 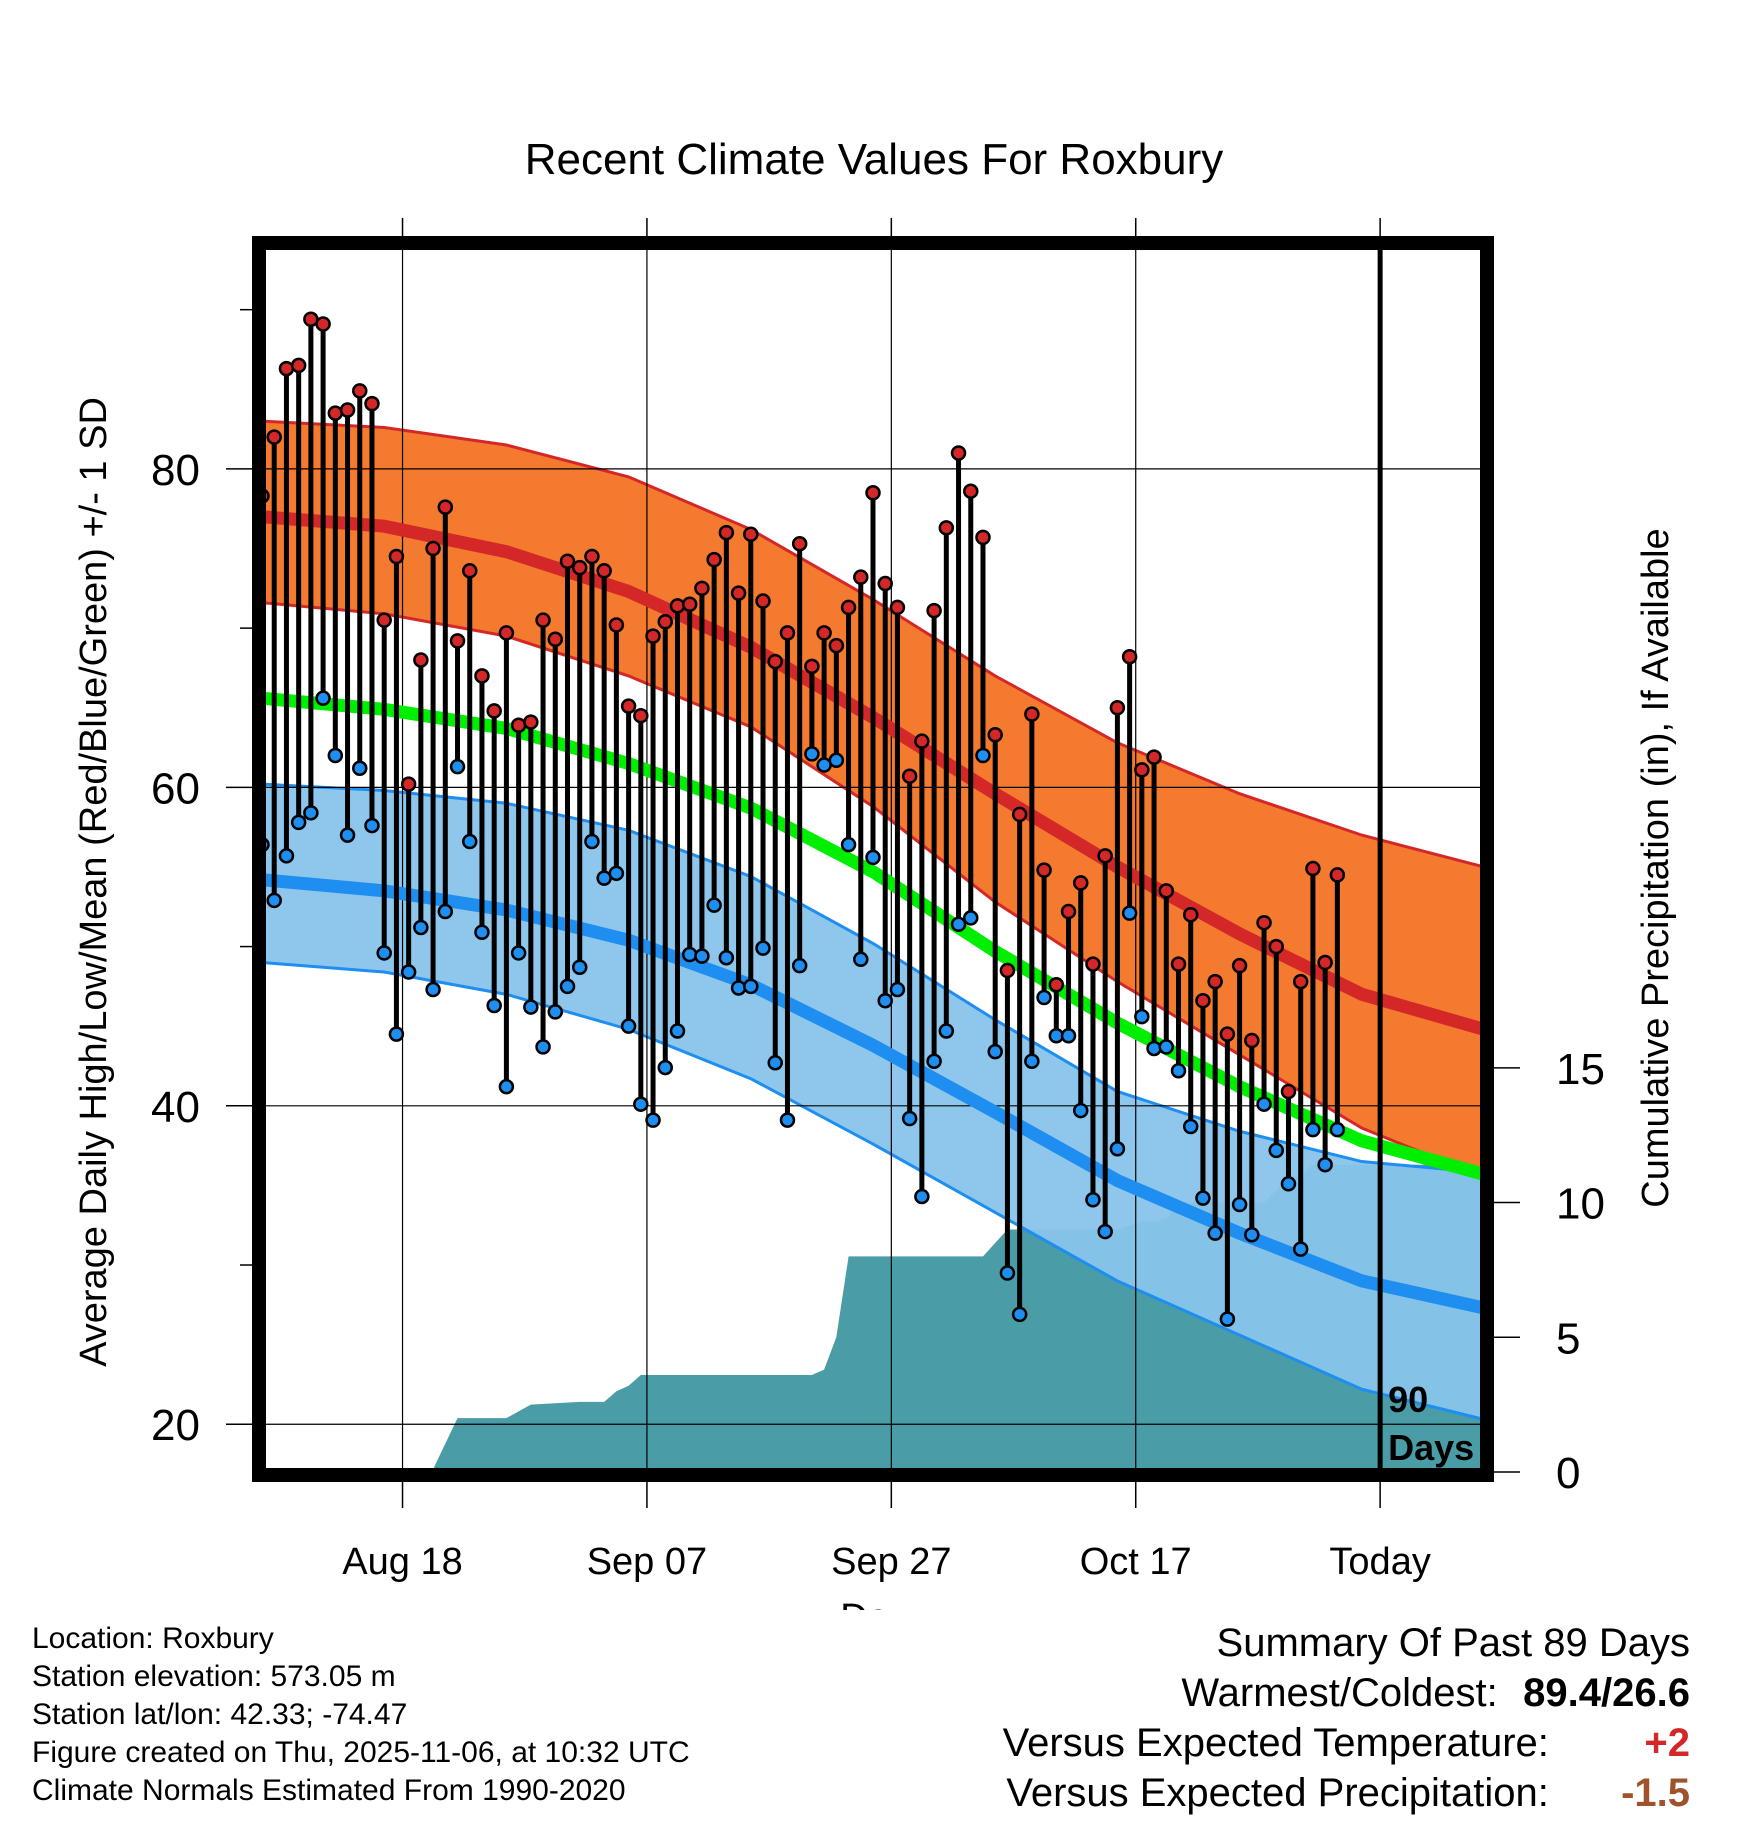 What do you see at coordinates (1136, 1562) in the screenshot?
I see `x-tick-label: Oct 17` at bounding box center [1136, 1562].